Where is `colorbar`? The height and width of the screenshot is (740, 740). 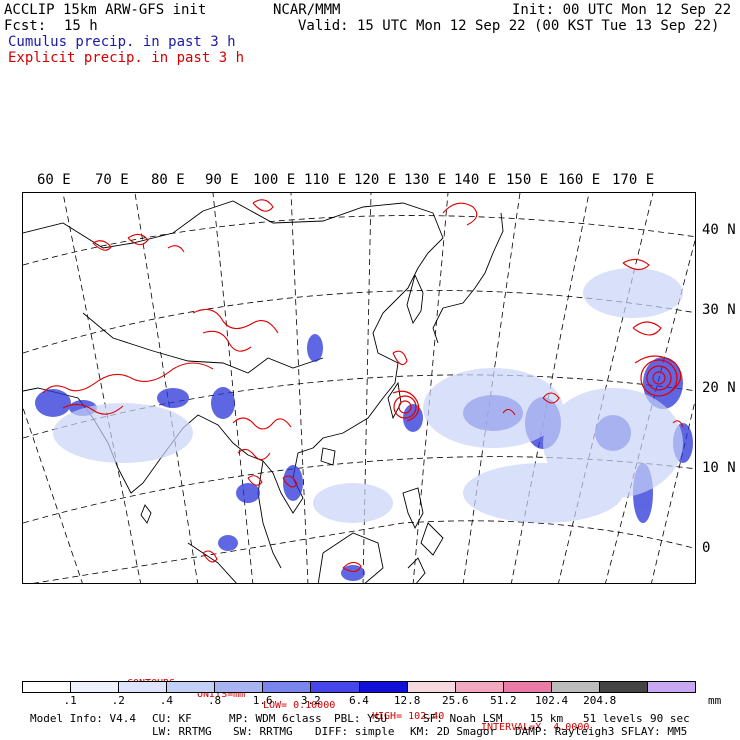
colorbar is located at coordinates (359, 687).